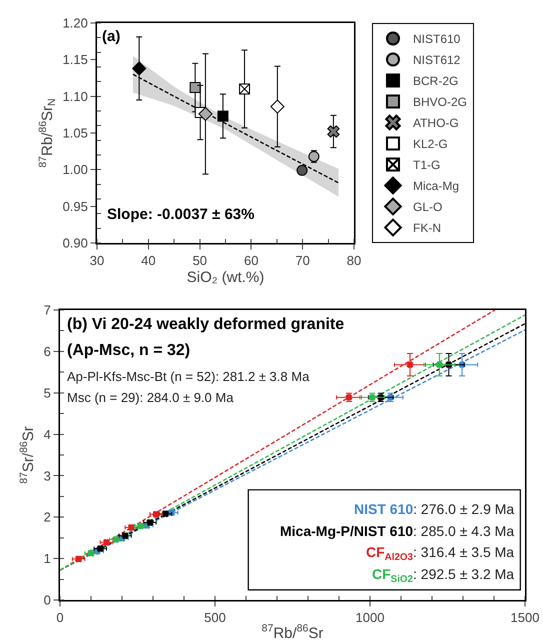 Image resolution: width=543 pixels, height=642 pixels. What do you see at coordinates (435, 81) in the screenshot?
I see `legend-label: BCR-2G` at bounding box center [435, 81].